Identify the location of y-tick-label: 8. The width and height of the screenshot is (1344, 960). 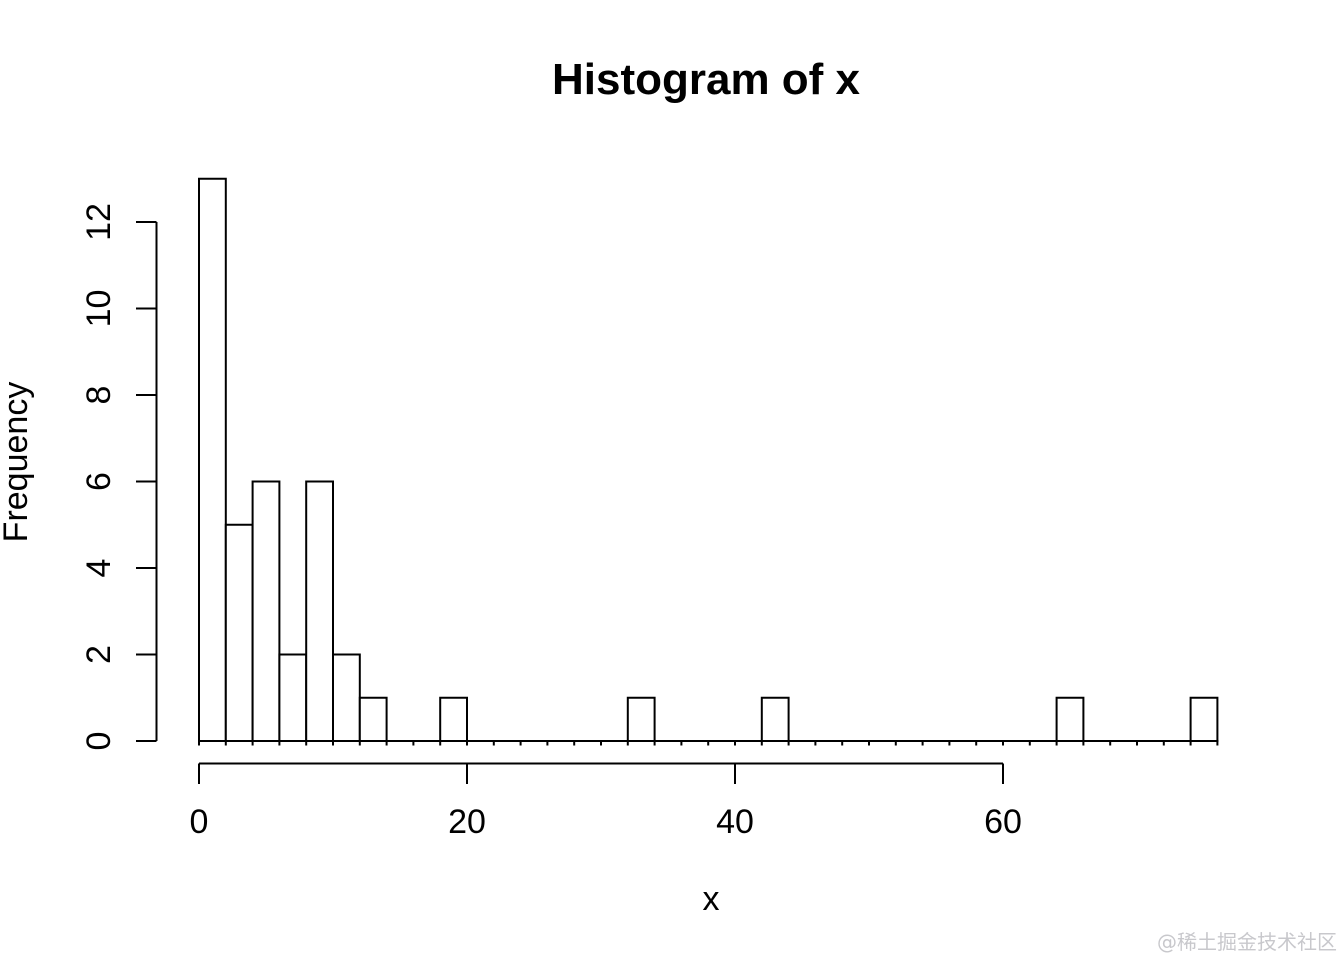
(99, 395).